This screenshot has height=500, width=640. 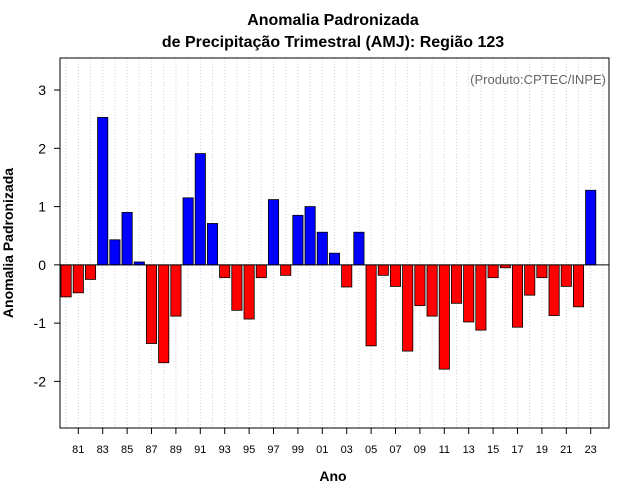 I want to click on chart-title: Anomalia Padronizada, so click(x=333, y=20).